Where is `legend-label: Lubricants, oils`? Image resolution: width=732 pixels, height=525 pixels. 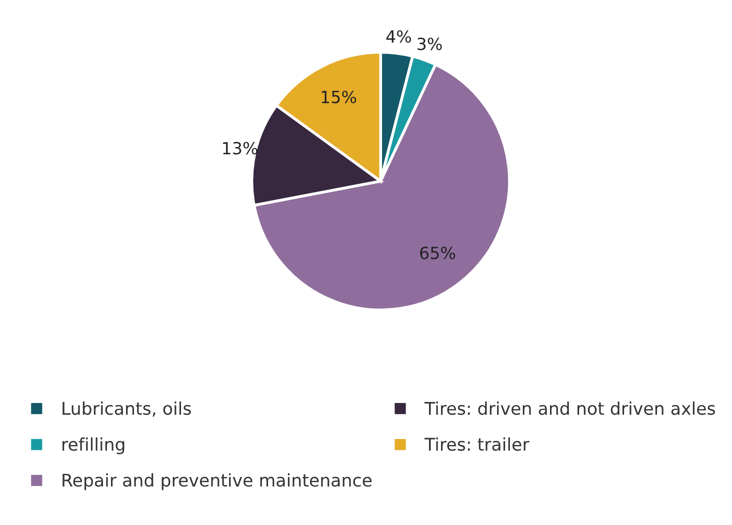 legend-label: Lubricants, oils is located at coordinates (126, 409).